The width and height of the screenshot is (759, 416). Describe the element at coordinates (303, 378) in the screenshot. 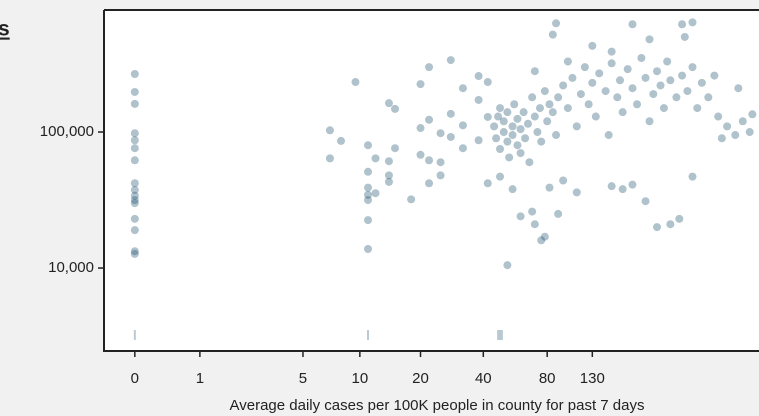

I see `x-tick-label: 5` at that location.